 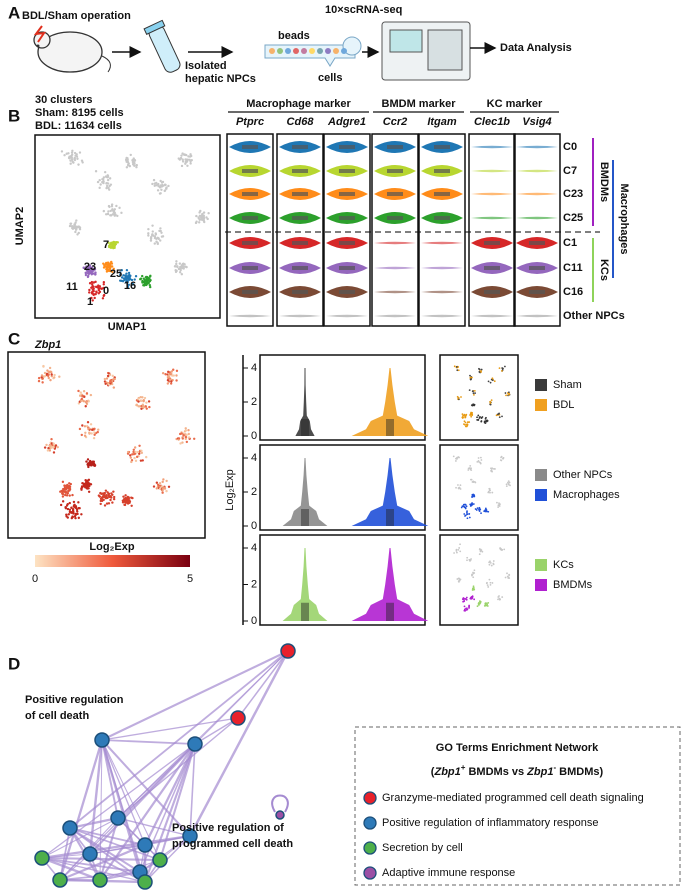 I want to click on step-label: hepatic NPCs, so click(x=220, y=79).